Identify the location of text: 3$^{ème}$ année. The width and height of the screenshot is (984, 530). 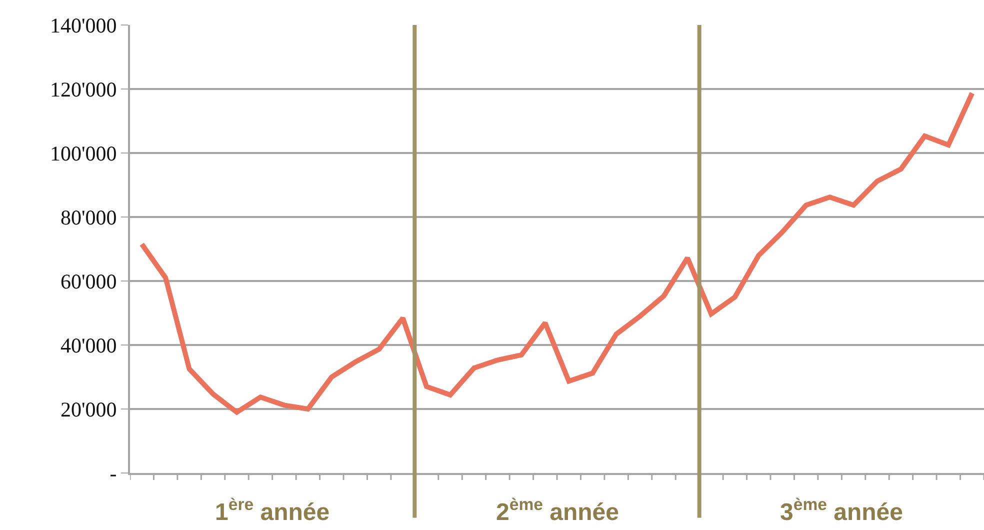
(841, 510).